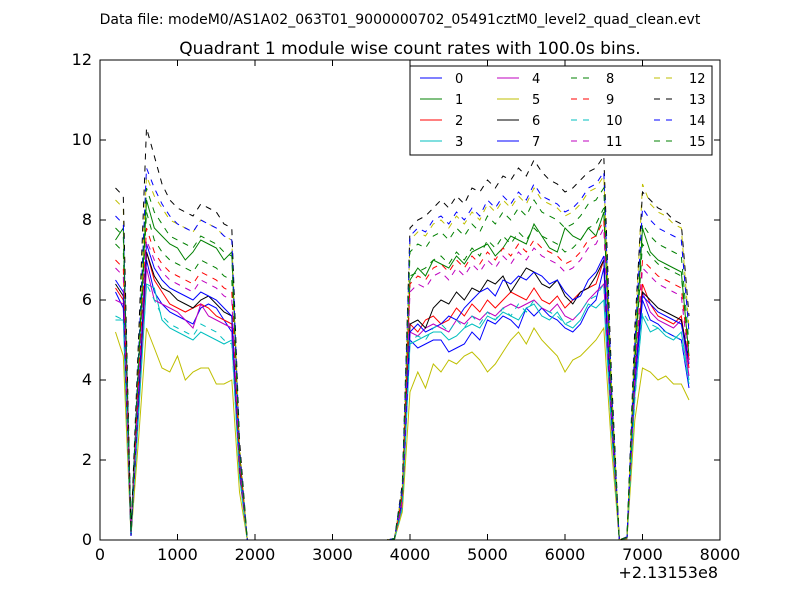  Describe the element at coordinates (565, 554) in the screenshot. I see `x-tick-label: 6000` at that location.